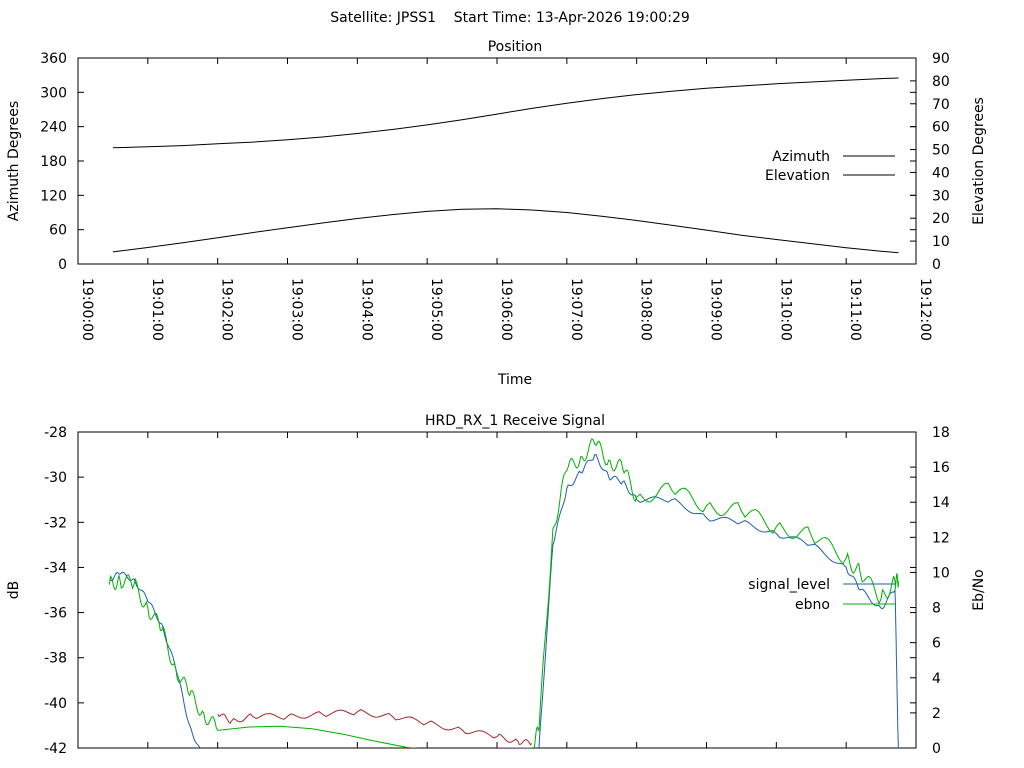 This screenshot has width=1024, height=768. I want to click on x-tick-label: 19:05:00, so click(436, 309).